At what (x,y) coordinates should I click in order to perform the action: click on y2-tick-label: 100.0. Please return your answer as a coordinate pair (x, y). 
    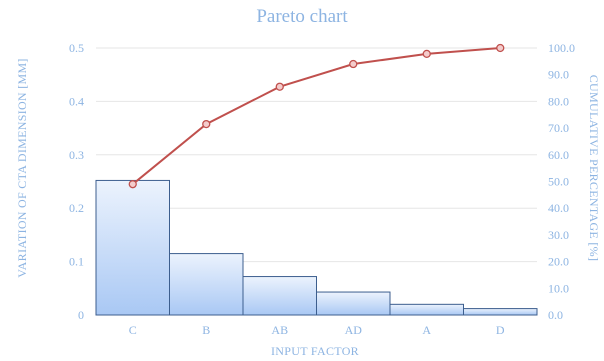
    Looking at the image, I should click on (561, 48).